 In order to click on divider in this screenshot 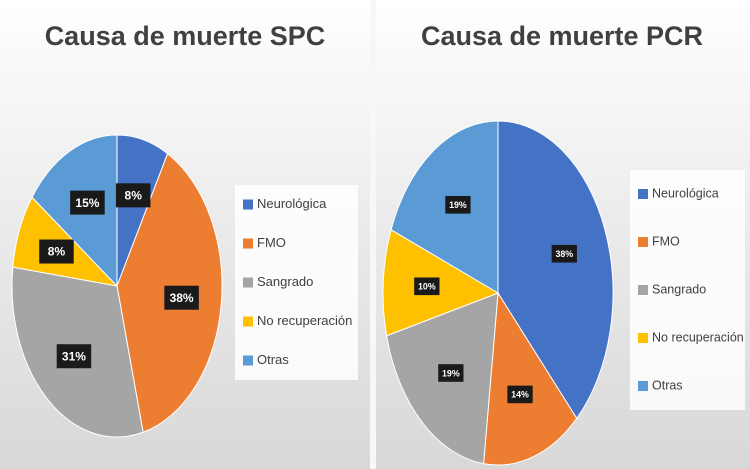, I will do `click(373, 234)`.